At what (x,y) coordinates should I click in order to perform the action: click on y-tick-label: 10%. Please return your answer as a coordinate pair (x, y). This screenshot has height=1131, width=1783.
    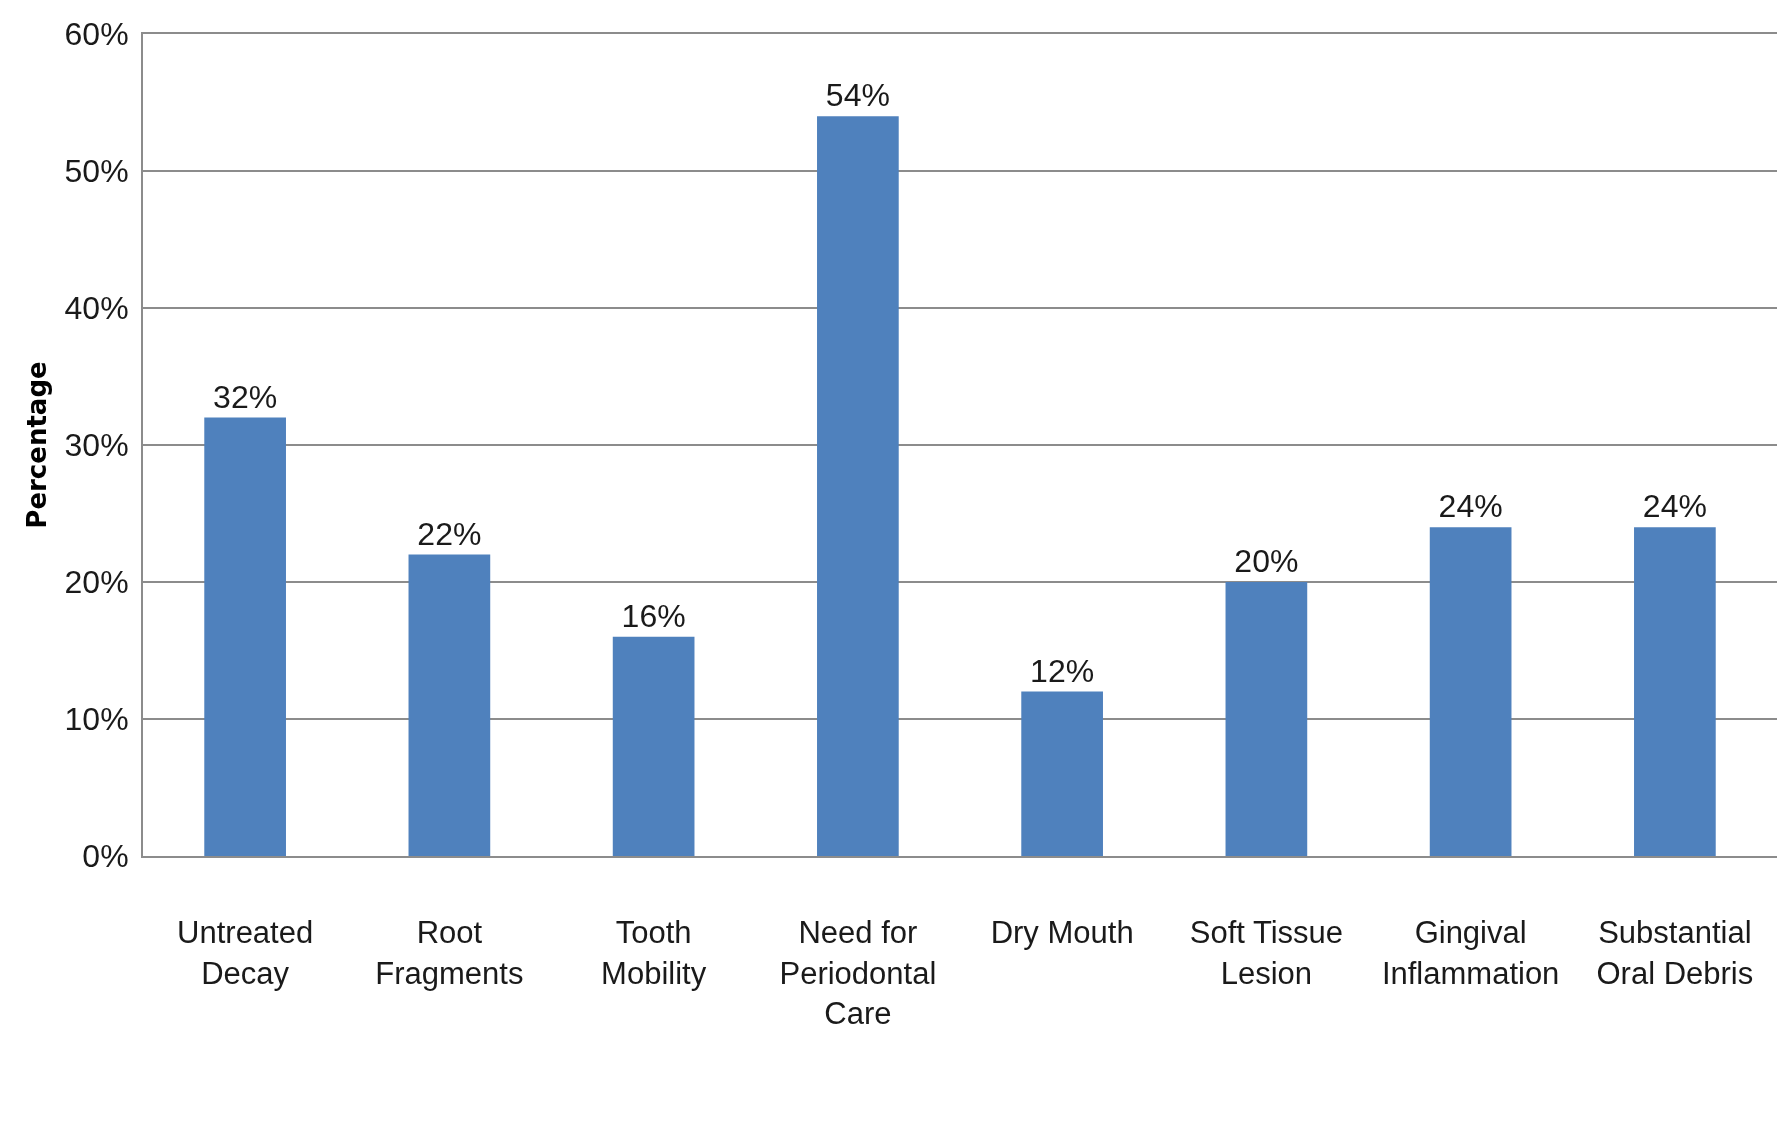
    Looking at the image, I should click on (96, 719).